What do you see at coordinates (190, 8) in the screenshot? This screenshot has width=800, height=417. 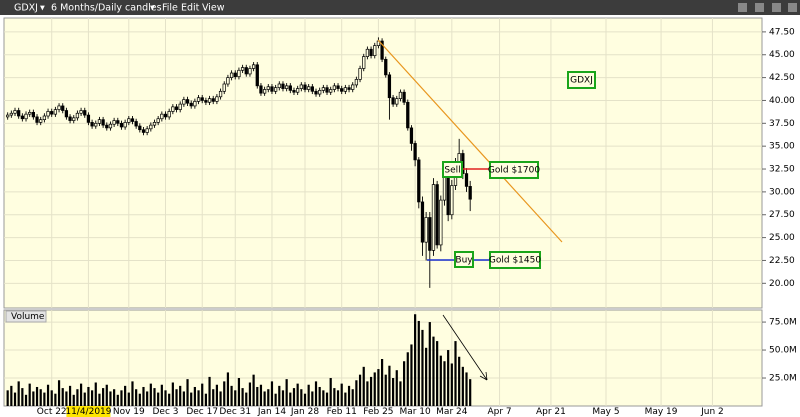 I see `menu: Edit` at bounding box center [190, 8].